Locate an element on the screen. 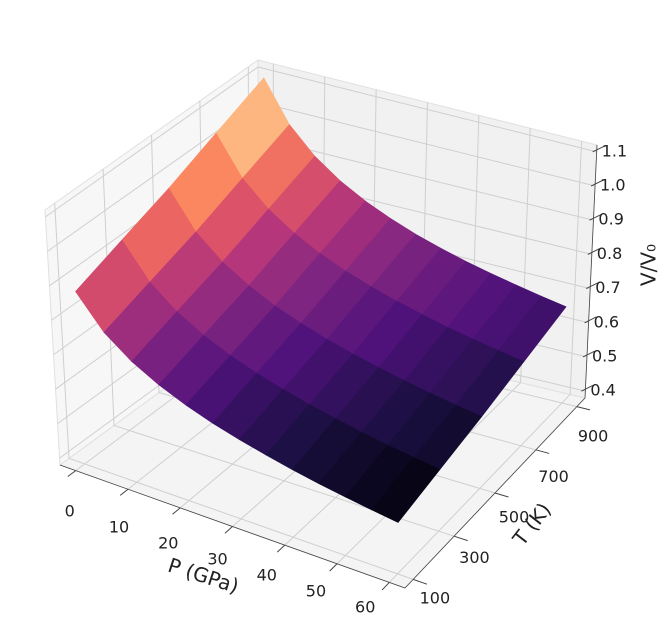  z-tick-label: 1.0 is located at coordinates (612, 185).